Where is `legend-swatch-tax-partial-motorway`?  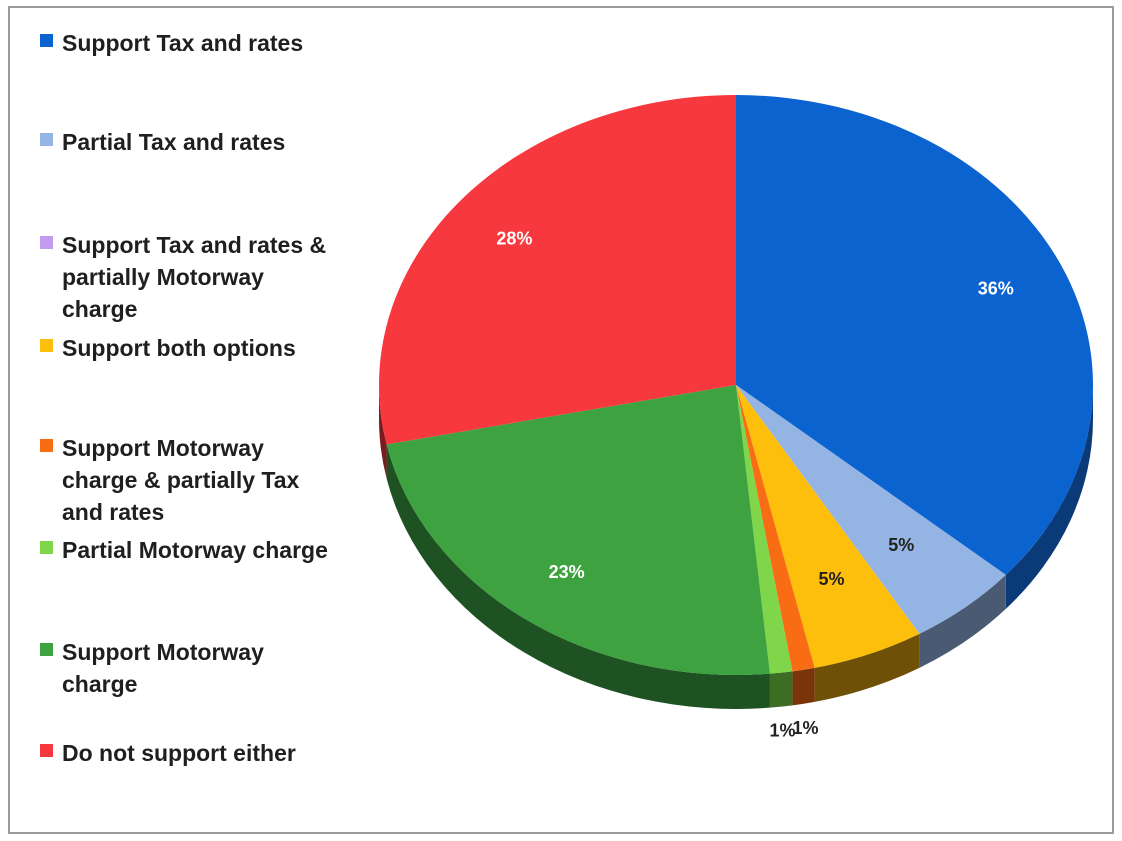 legend-swatch-tax-partial-motorway is located at coordinates (46, 242).